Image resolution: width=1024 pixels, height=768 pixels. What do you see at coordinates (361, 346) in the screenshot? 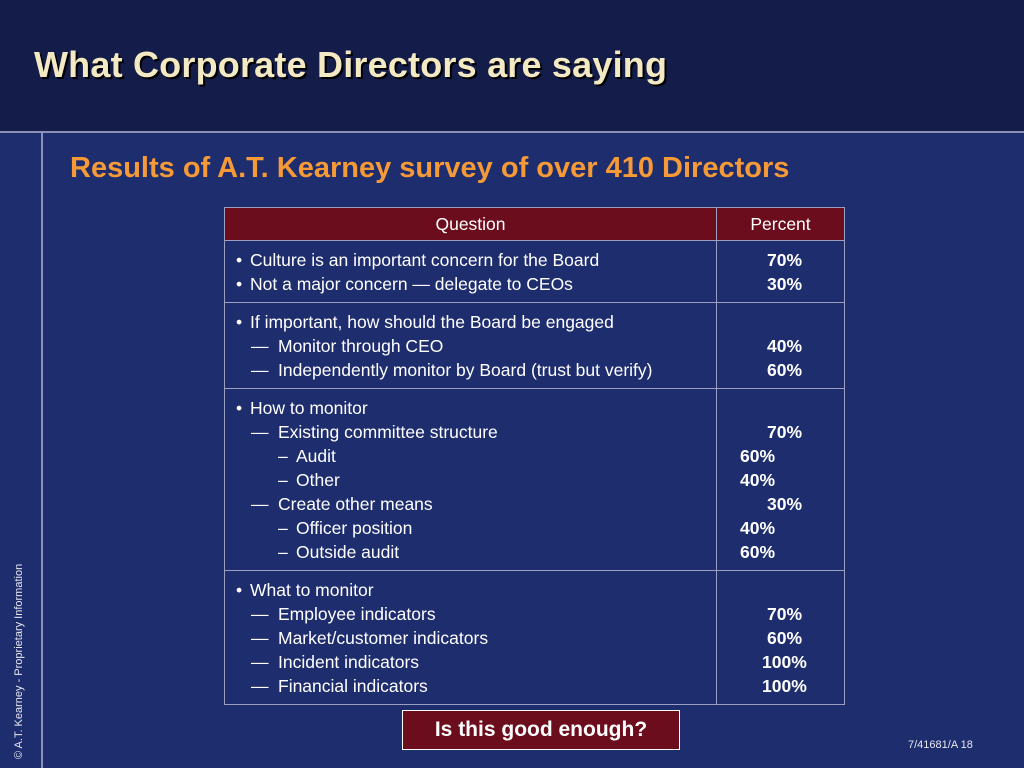
I see `question-text: Monitor through CEO` at bounding box center [361, 346].